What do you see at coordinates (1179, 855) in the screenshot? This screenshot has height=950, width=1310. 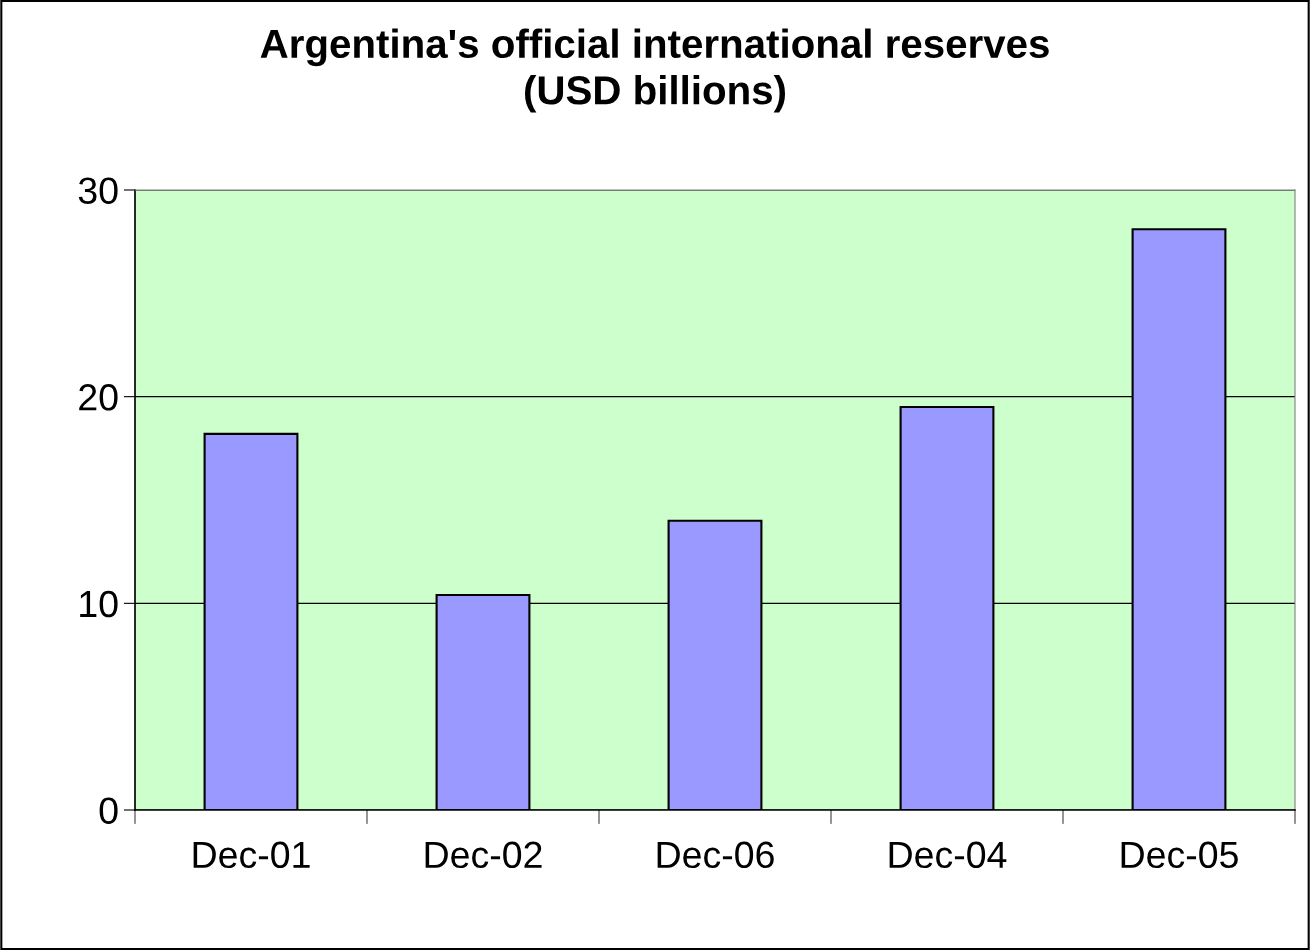 I see `x-tick-label: Dec-05` at bounding box center [1179, 855].